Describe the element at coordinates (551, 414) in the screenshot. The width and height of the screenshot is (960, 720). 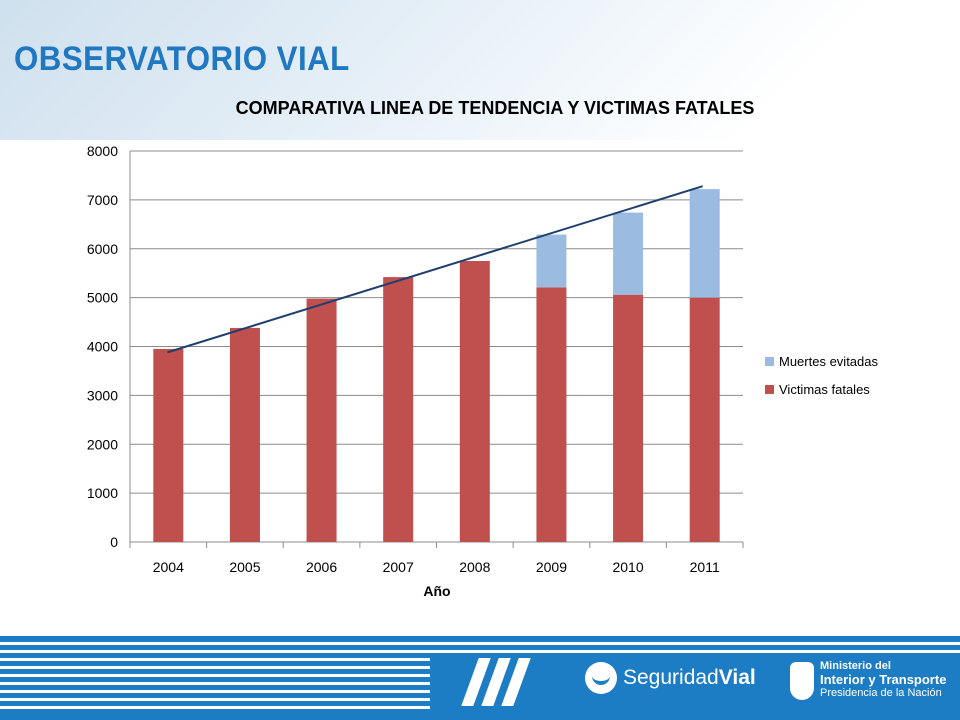
I see `bar-victimas-fatales-2009` at that location.